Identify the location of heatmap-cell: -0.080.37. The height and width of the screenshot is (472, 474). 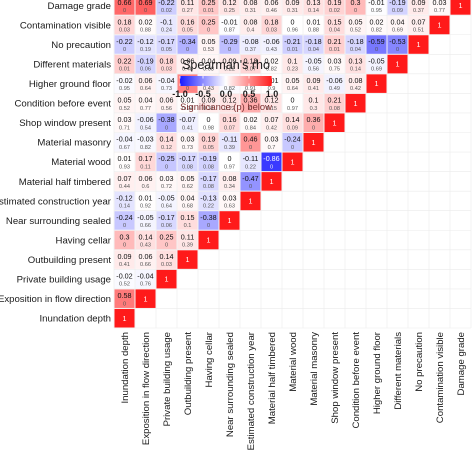
(250, 44).